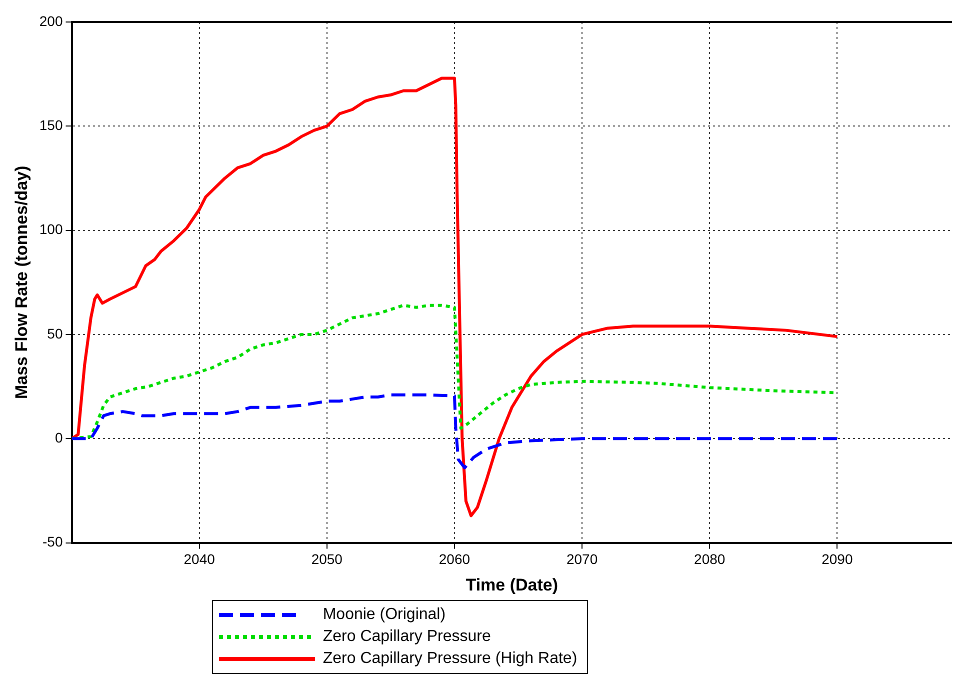 Image resolution: width=960 pixels, height=686 pixels. I want to click on y-tick-label: 200, so click(51, 20).